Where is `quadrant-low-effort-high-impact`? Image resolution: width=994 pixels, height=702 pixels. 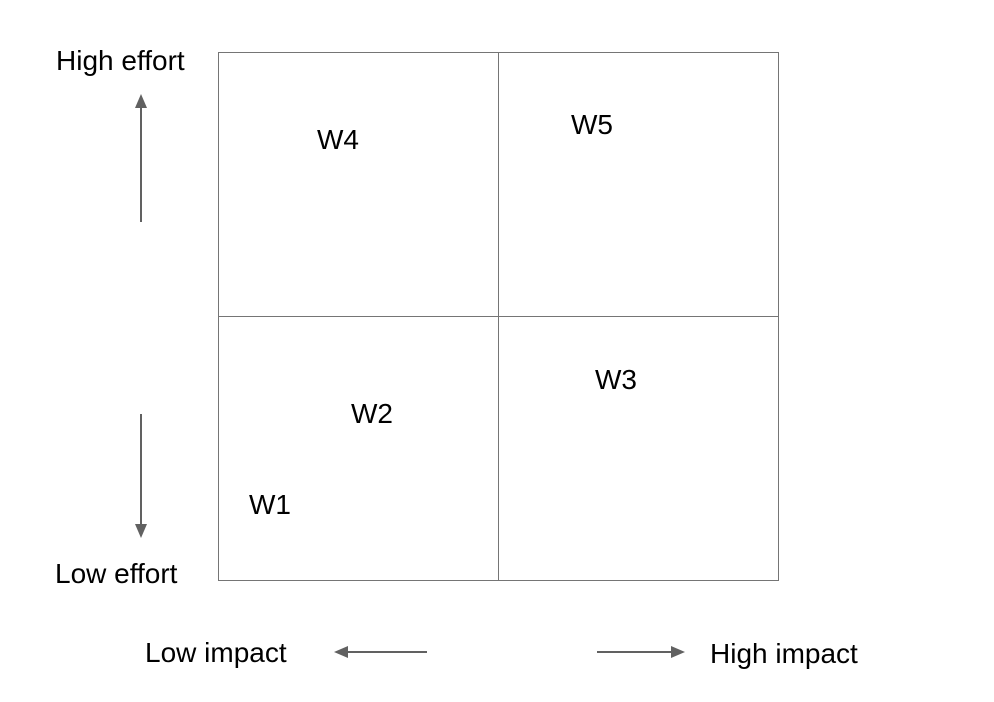 quadrant-low-effort-high-impact is located at coordinates (638, 448).